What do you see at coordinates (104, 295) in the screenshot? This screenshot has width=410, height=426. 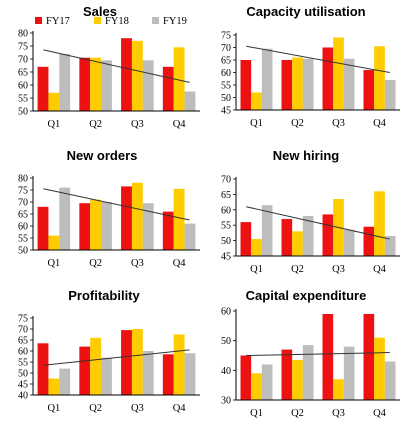 I see `chart-title: Profitability` at bounding box center [104, 295].